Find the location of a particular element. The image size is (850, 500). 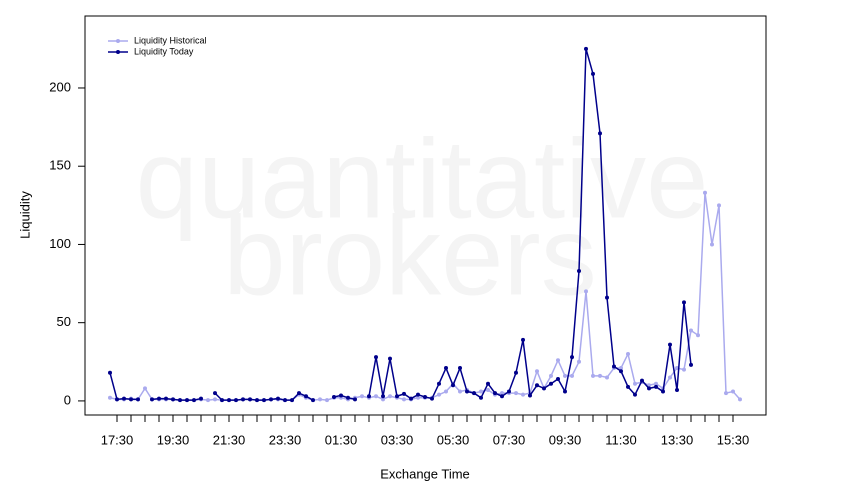

x-tick-label: 17:30 is located at coordinates (117, 439).